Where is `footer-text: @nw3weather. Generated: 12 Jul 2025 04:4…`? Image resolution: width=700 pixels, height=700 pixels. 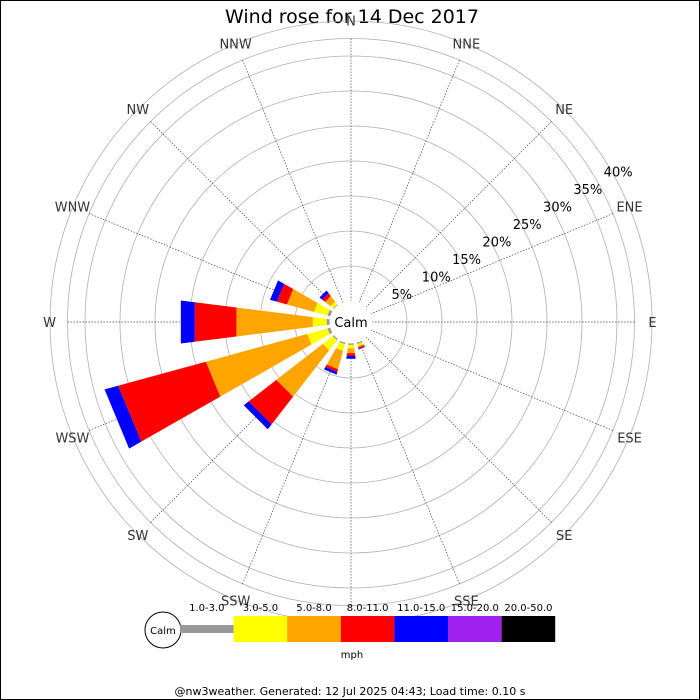 footer-text: @nw3weather. Generated: 12 Jul 2025 04:4… is located at coordinates (350, 691).